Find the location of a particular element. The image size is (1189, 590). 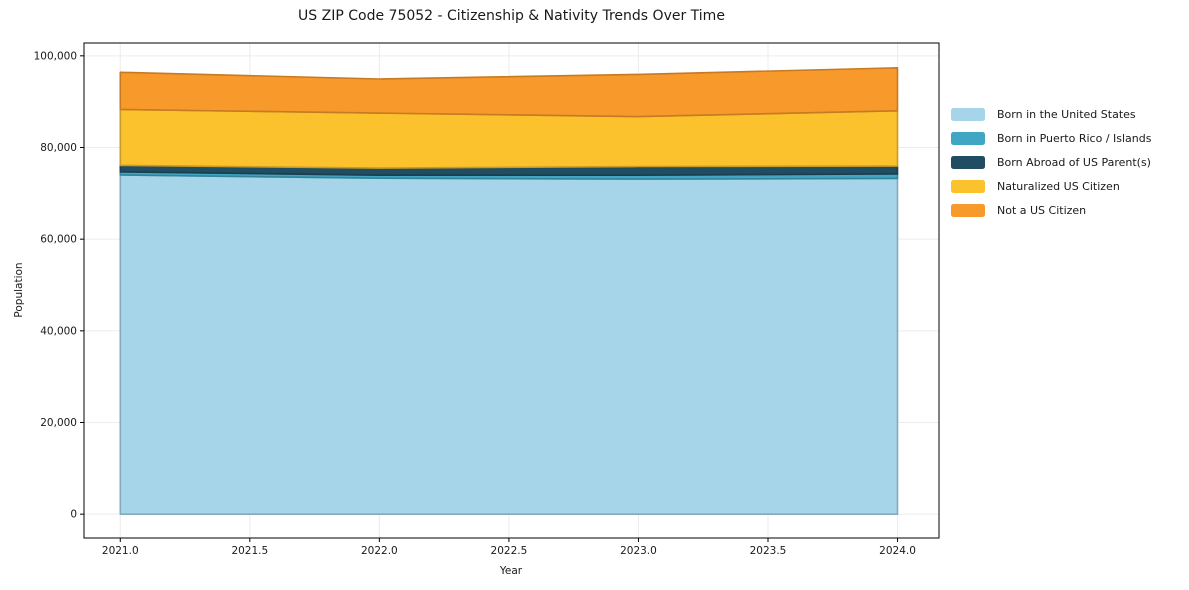

legend-label: Born in Puerto Rico / Islands is located at coordinates (1074, 138).